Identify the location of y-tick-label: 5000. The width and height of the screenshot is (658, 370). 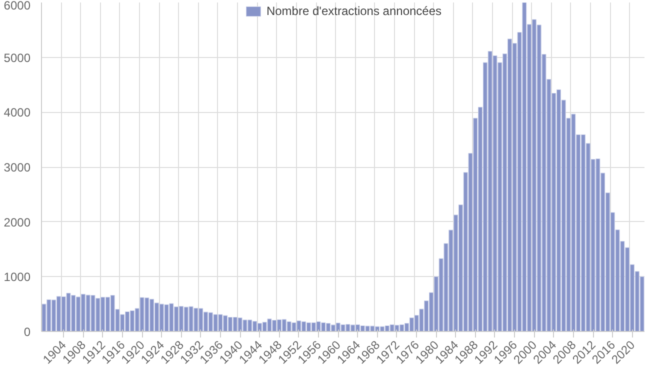
(17, 57).